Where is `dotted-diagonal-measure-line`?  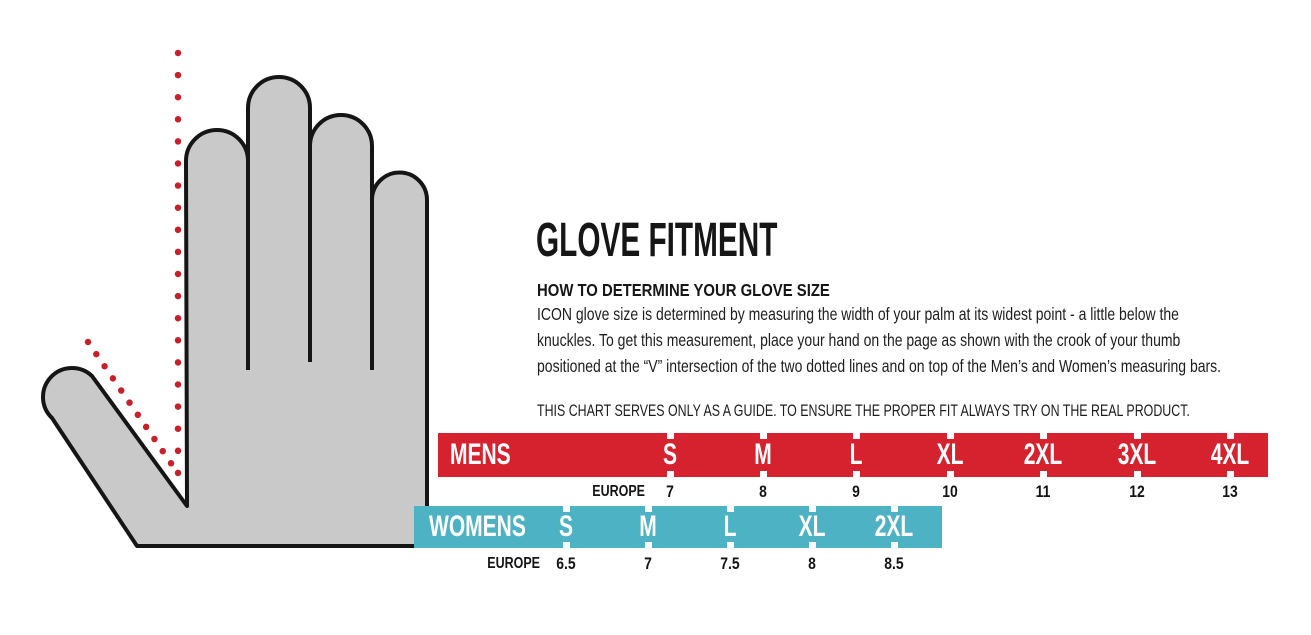
dotted-diagonal-measure-line is located at coordinates (132, 407).